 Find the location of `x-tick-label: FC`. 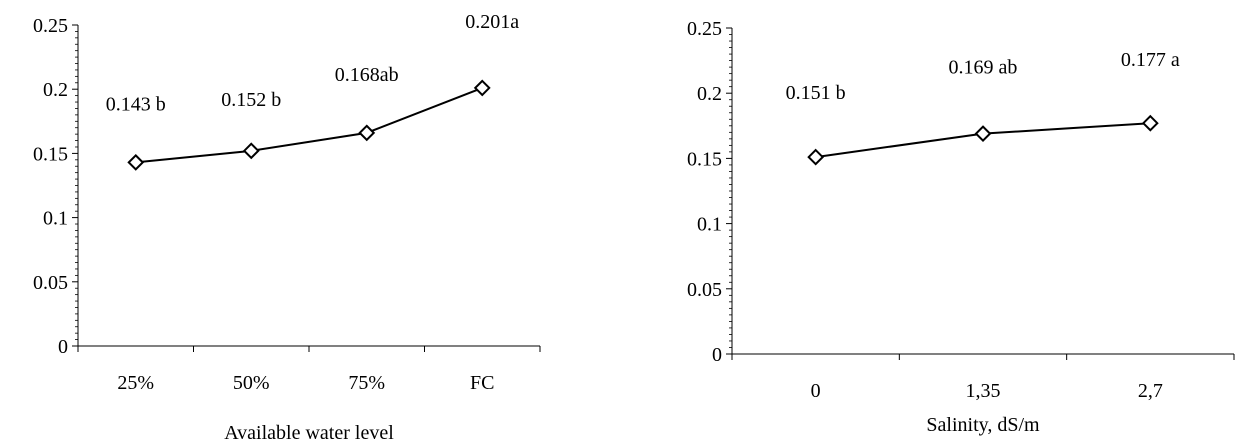

x-tick-label: FC is located at coordinates (482, 383).